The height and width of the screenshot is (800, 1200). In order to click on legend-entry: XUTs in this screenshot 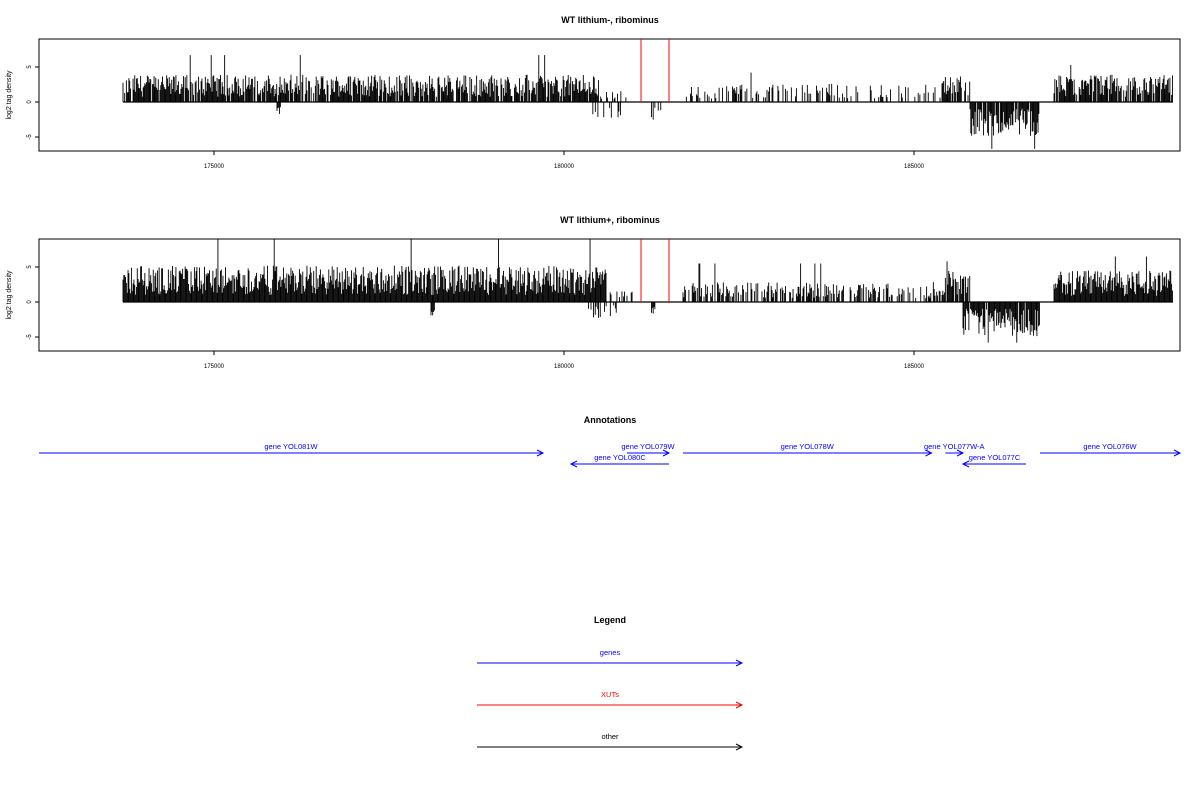, I will do `click(610, 699)`.